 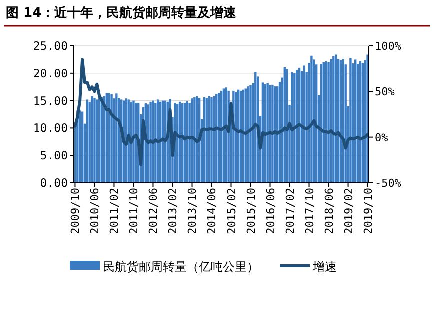 I want to click on y-tick-label: 20.00, so click(x=50, y=73).